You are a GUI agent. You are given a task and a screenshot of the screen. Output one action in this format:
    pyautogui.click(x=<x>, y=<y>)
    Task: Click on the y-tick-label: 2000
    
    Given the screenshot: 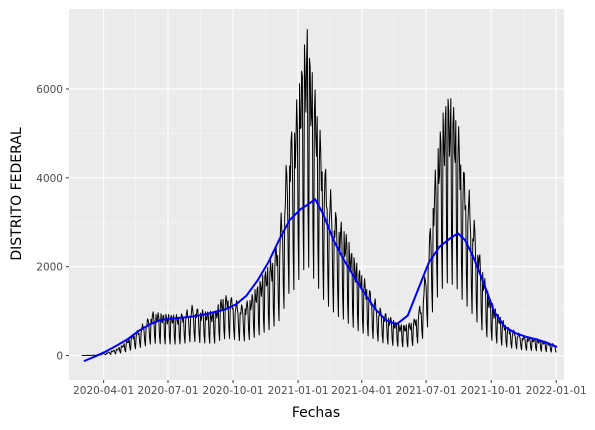 What is the action you would take?
    pyautogui.click(x=49, y=268)
    